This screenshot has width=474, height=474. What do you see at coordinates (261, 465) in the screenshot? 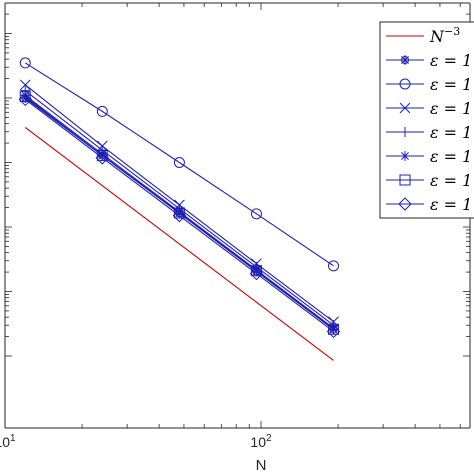
I see `x-axis-label: N` at bounding box center [261, 465].